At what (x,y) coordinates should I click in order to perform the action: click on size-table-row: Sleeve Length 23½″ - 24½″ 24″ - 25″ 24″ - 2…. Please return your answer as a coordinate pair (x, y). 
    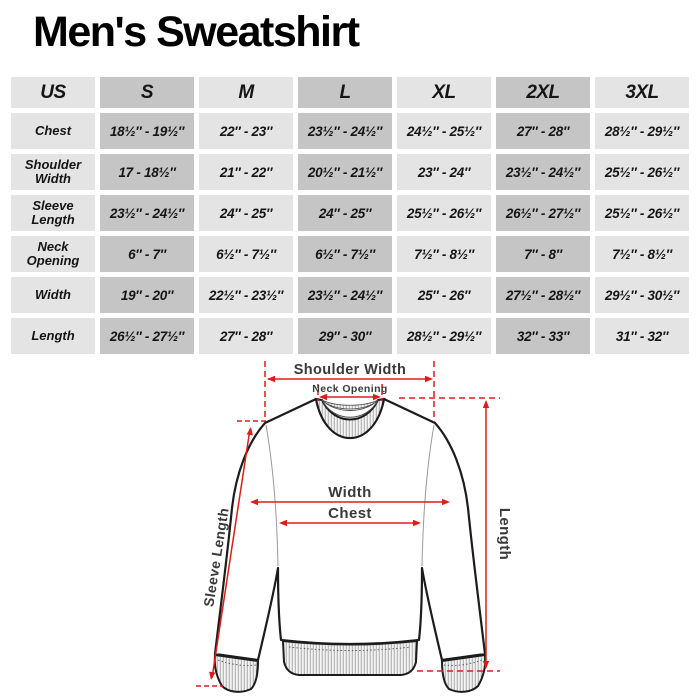
    Looking at the image, I should click on (350, 213).